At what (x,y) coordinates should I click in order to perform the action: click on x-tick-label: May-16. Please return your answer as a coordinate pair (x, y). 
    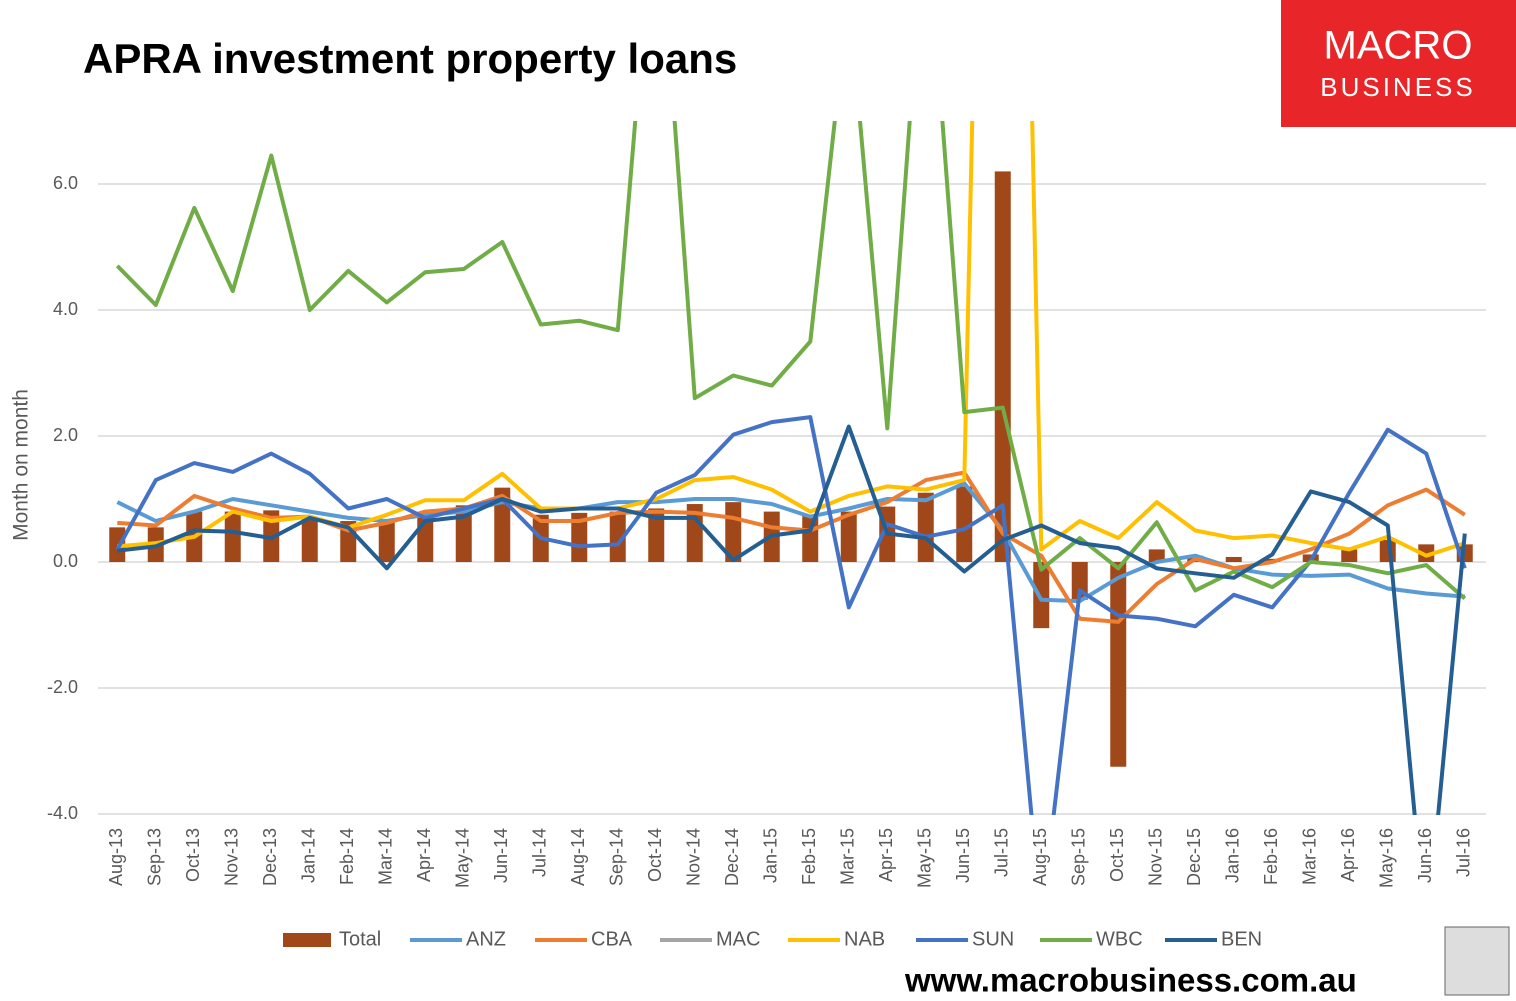
    Looking at the image, I should click on (1387, 858).